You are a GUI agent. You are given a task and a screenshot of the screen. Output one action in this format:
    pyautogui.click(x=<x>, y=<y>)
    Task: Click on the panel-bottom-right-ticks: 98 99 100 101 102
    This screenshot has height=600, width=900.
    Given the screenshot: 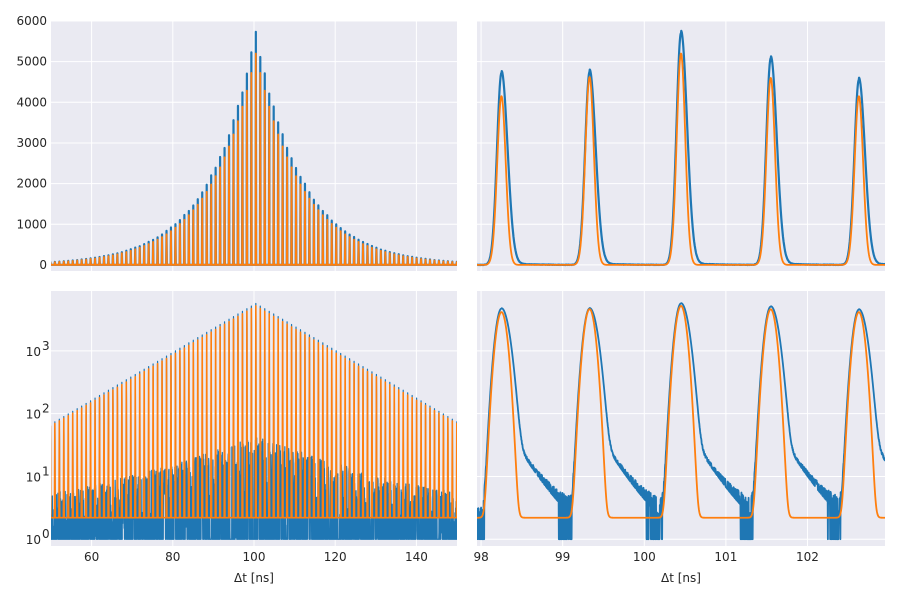 What is the action you would take?
    pyautogui.click(x=645, y=557)
    